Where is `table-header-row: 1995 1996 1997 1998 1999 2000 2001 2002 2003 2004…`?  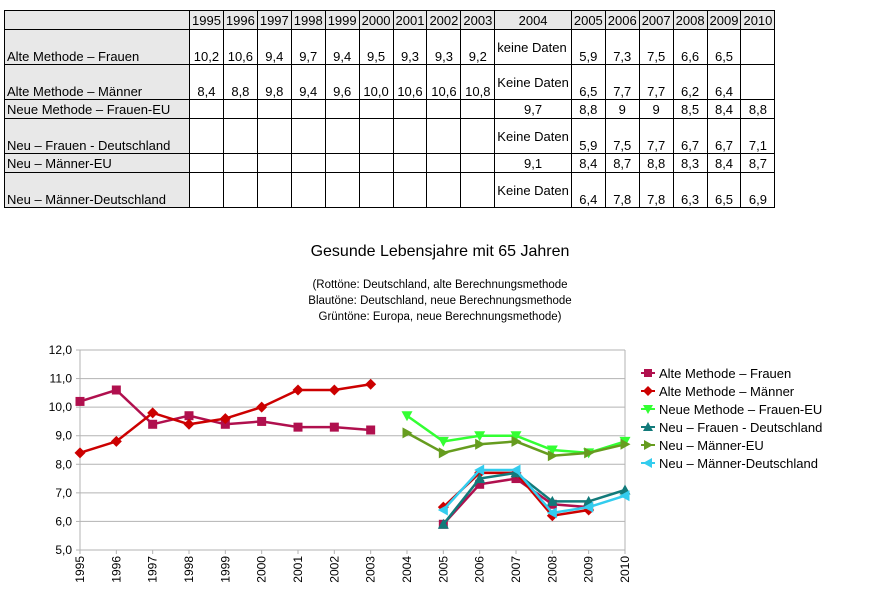 table-header-row: 1995 1996 1997 1998 1999 2000 2001 2002 2003 2004… is located at coordinates (390, 20).